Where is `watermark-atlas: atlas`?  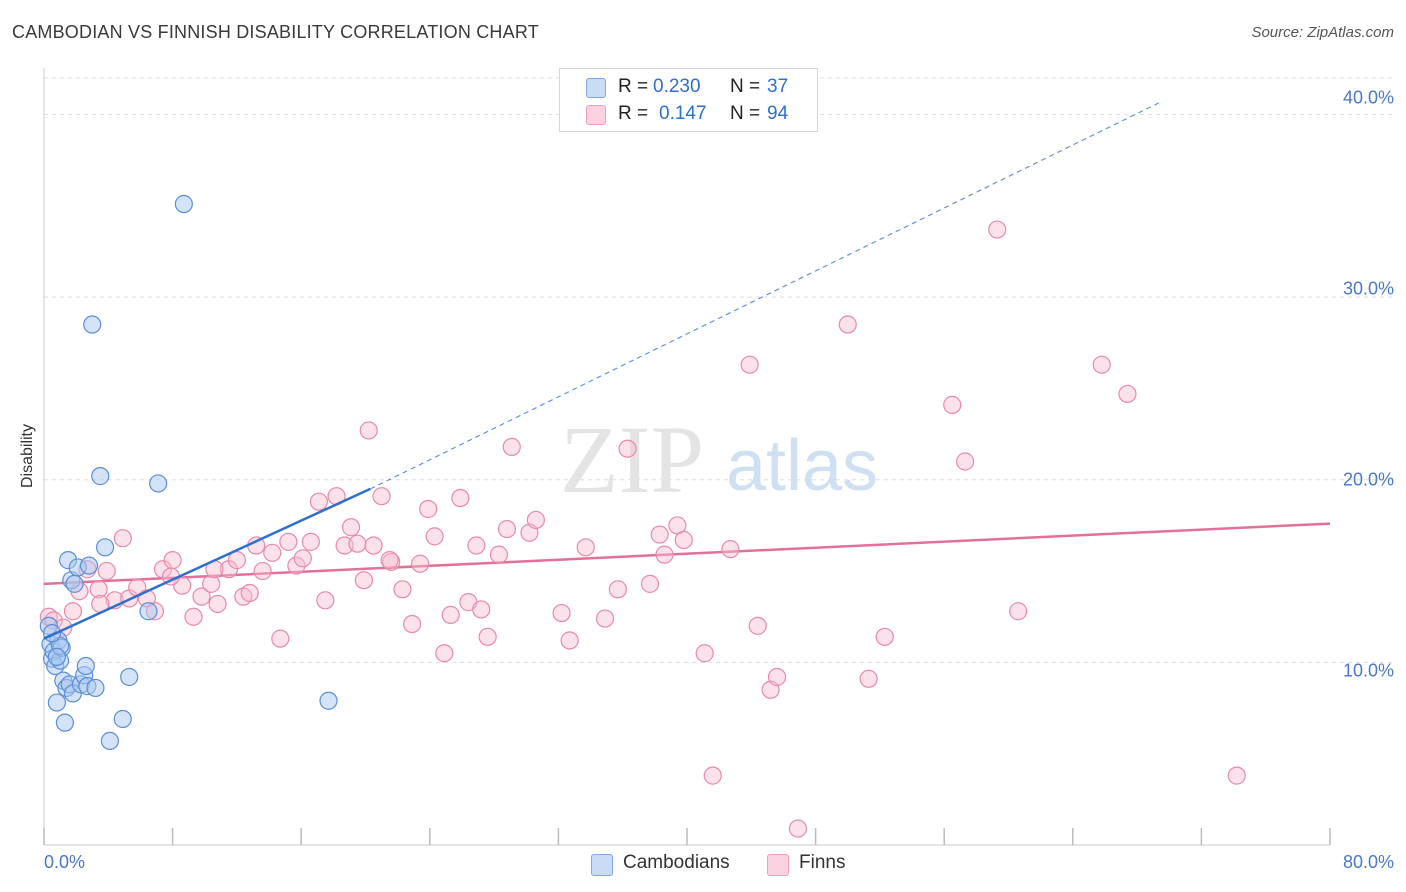 watermark-atlas: atlas is located at coordinates (802, 466).